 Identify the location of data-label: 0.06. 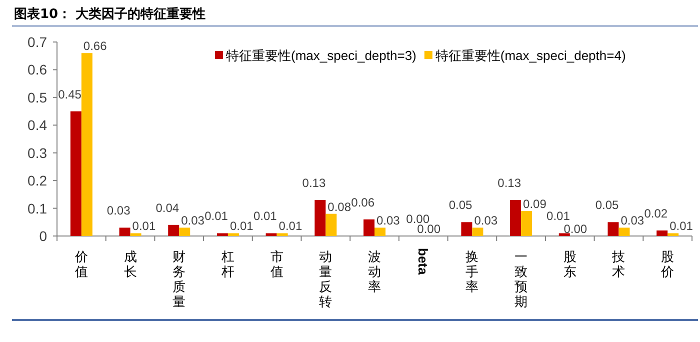
(363, 202).